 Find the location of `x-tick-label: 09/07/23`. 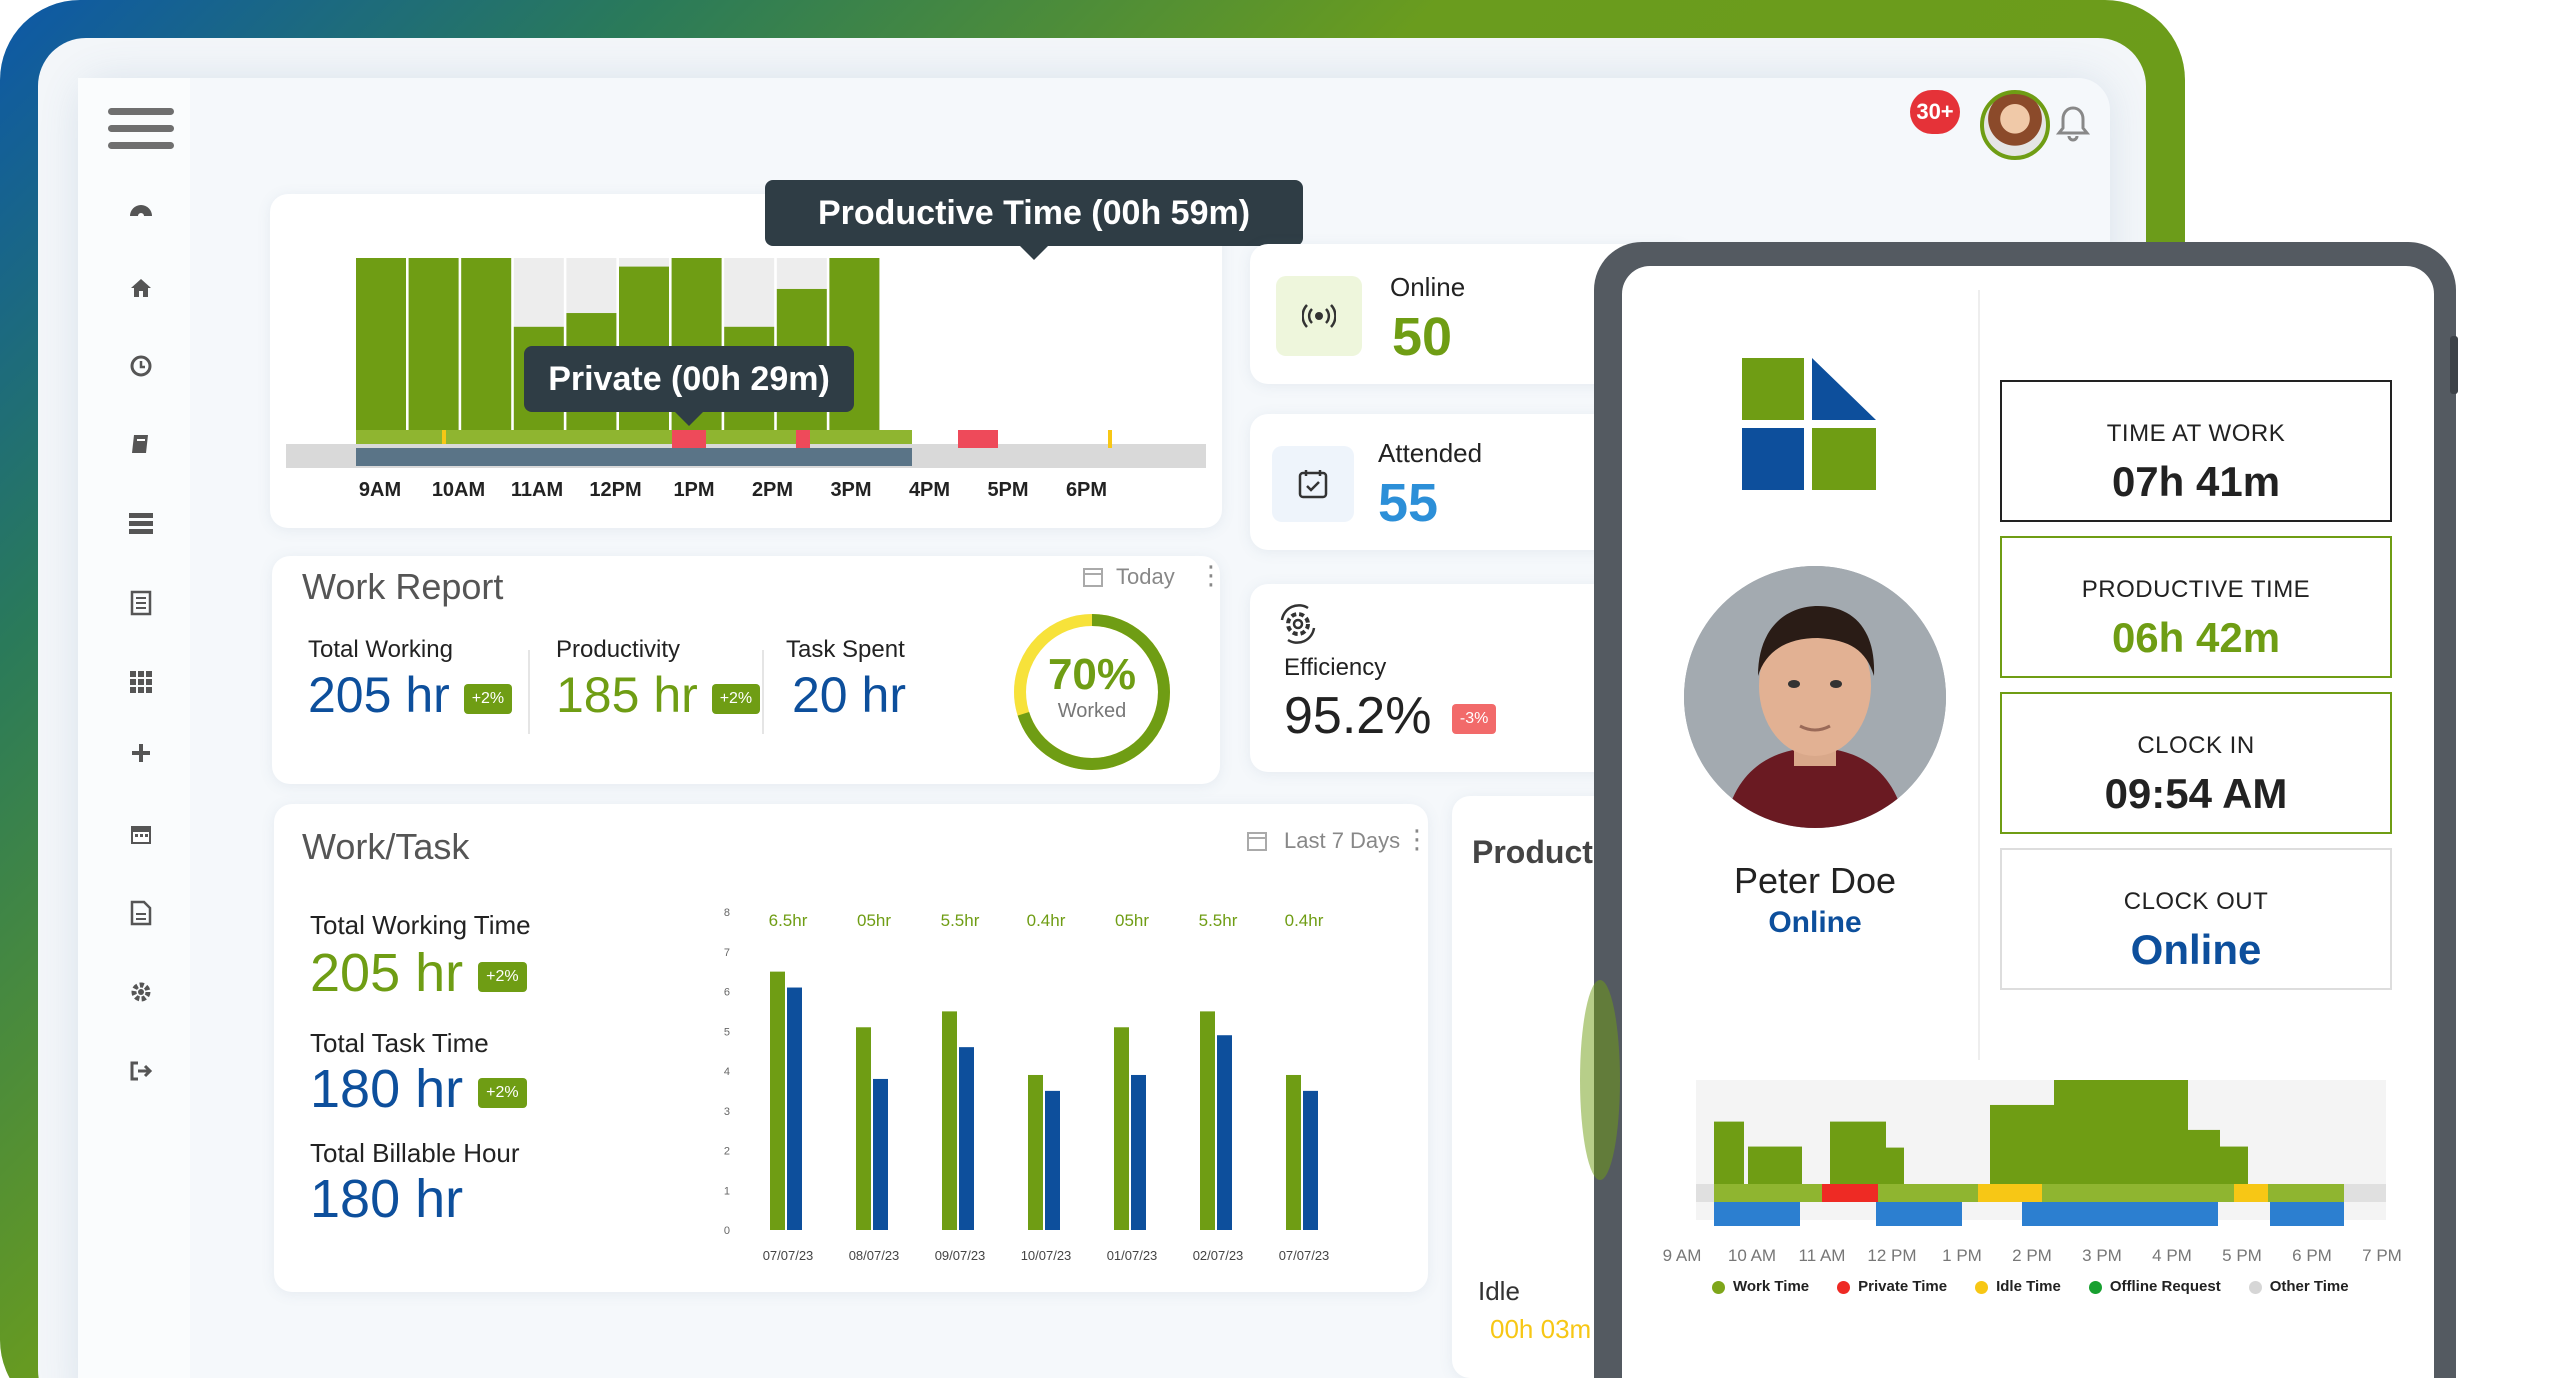

x-tick-label: 09/07/23 is located at coordinates (960, 1255).